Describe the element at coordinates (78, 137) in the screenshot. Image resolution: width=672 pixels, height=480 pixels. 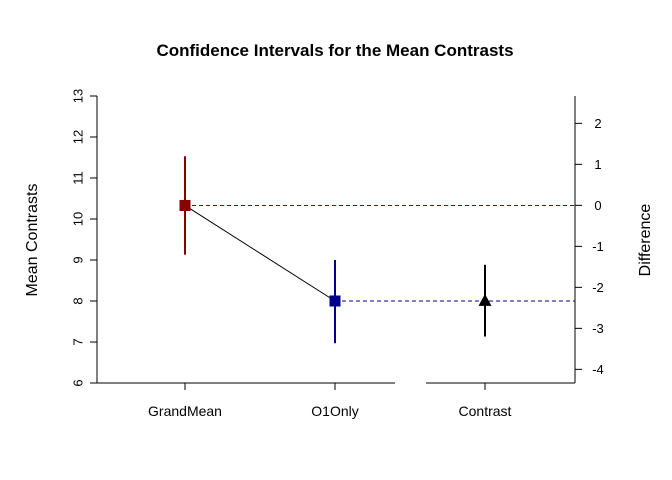
I see `y-left-tick-label: 12` at that location.